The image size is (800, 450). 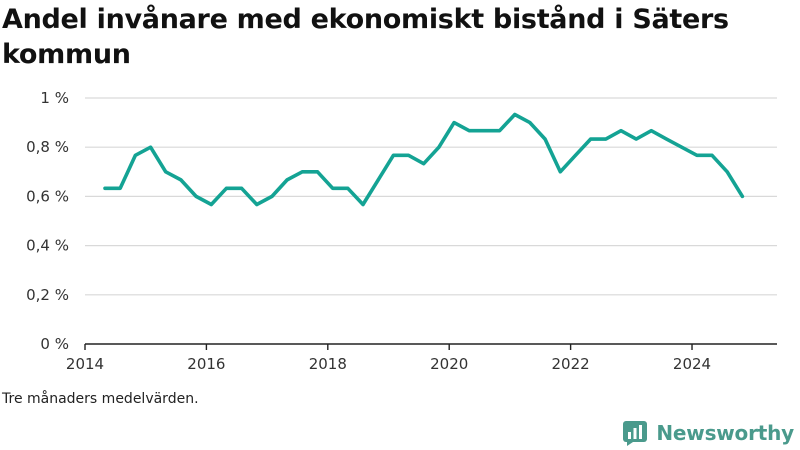 What do you see at coordinates (206, 364) in the screenshot?
I see `x-tick-label: 2016` at bounding box center [206, 364].